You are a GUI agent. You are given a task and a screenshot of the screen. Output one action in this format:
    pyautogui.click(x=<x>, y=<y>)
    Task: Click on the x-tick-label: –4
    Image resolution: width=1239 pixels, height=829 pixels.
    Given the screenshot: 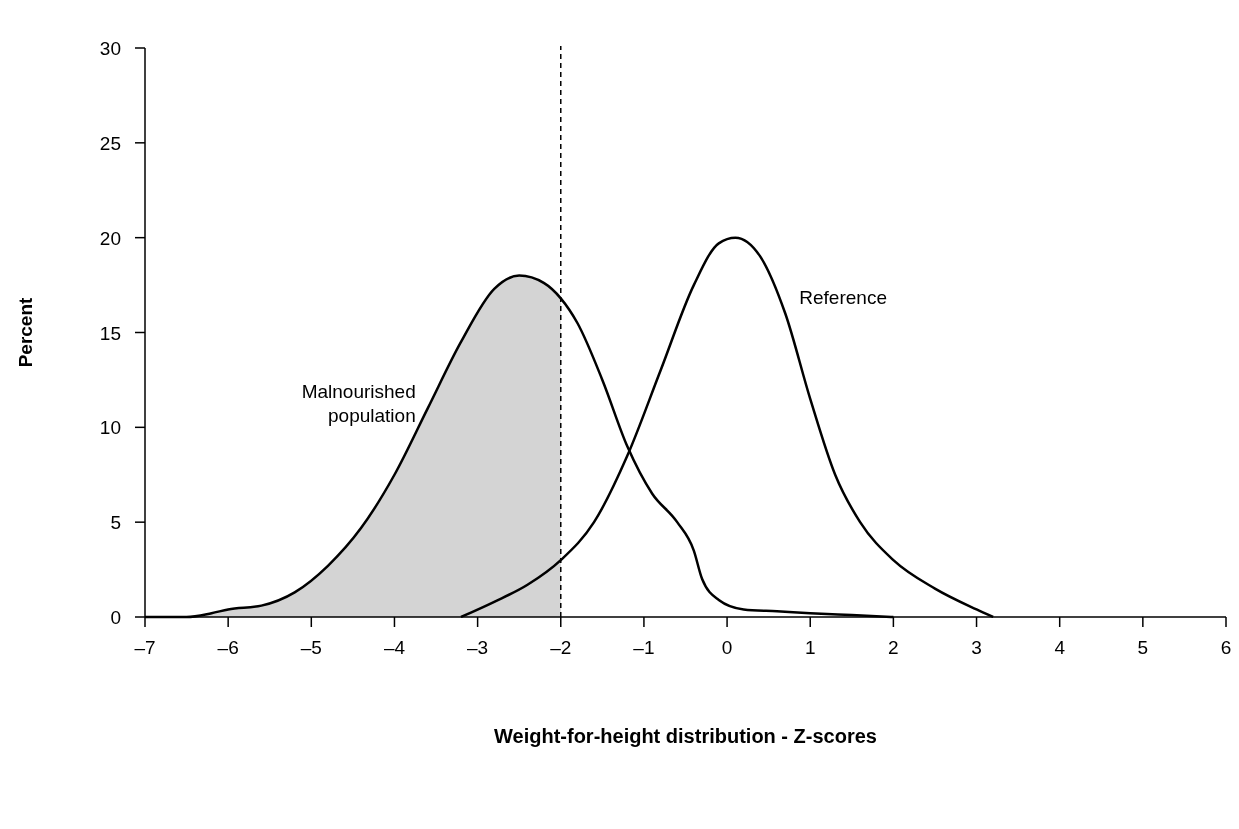 What is the action you would take?
    pyautogui.click(x=394, y=647)
    